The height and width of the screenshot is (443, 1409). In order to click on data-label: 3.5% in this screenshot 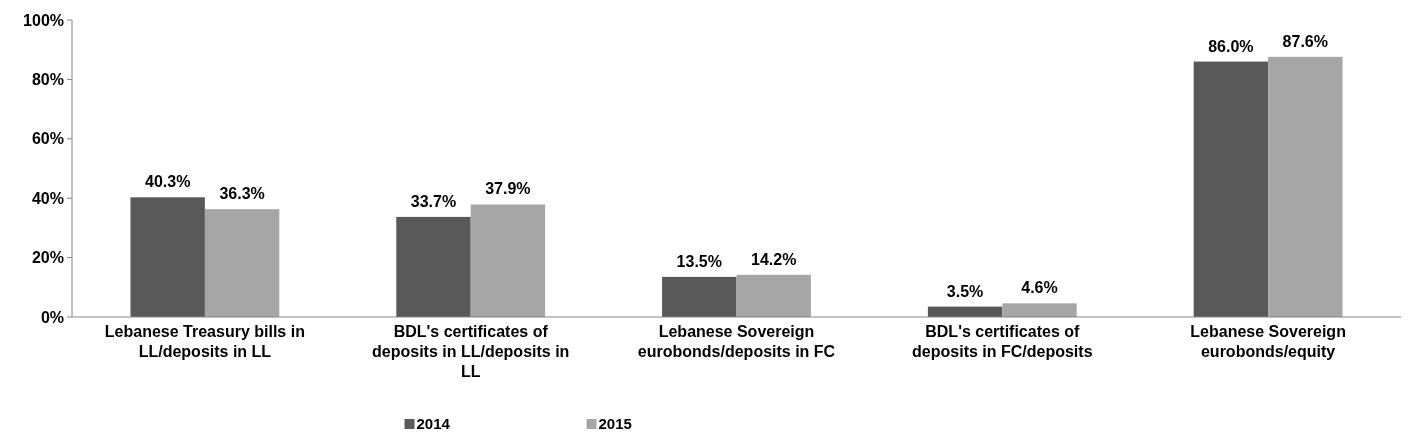, I will do `click(965, 291)`.